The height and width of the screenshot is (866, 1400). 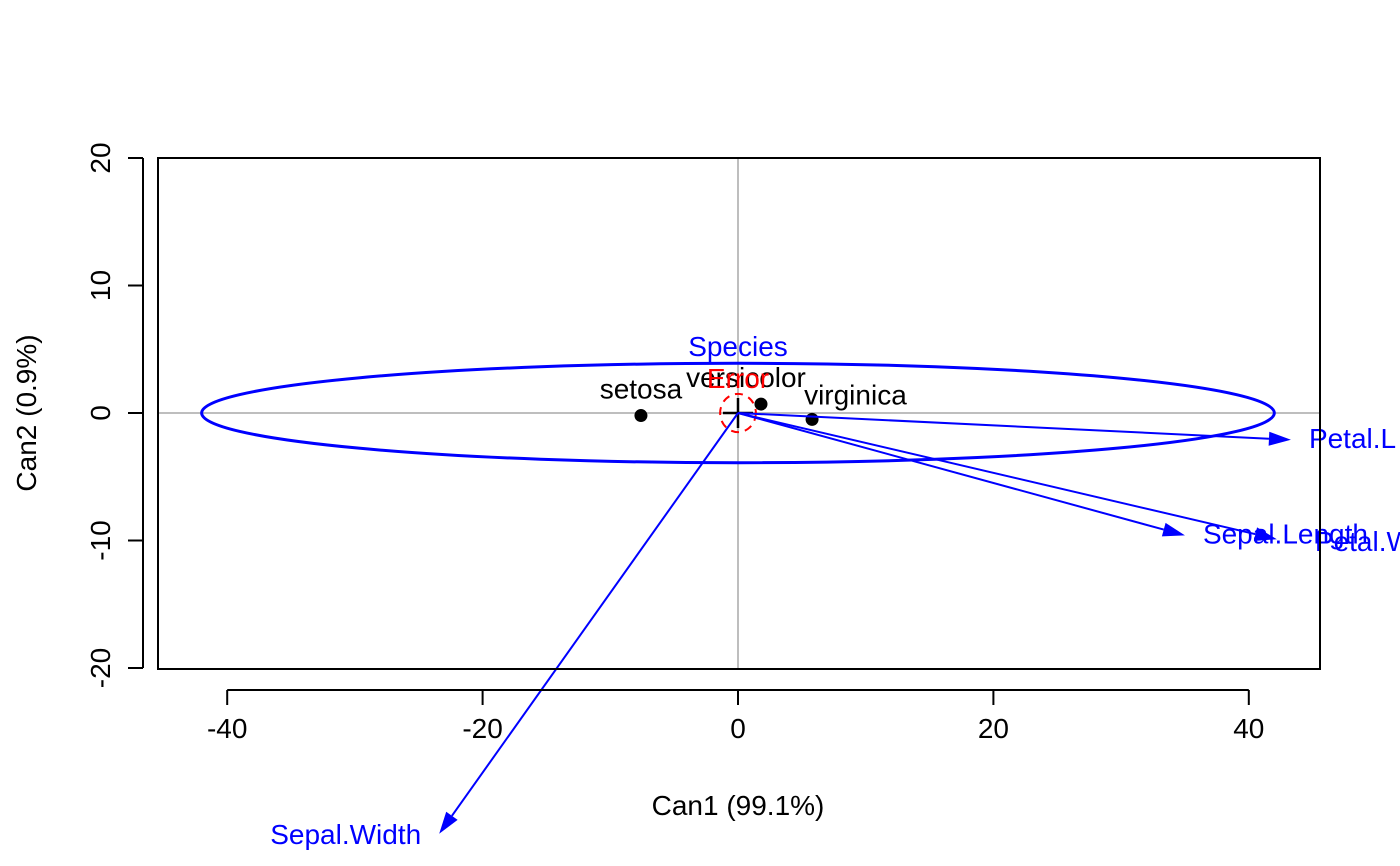 I want to click on error-ellipse-label: Error, so click(x=738, y=378).